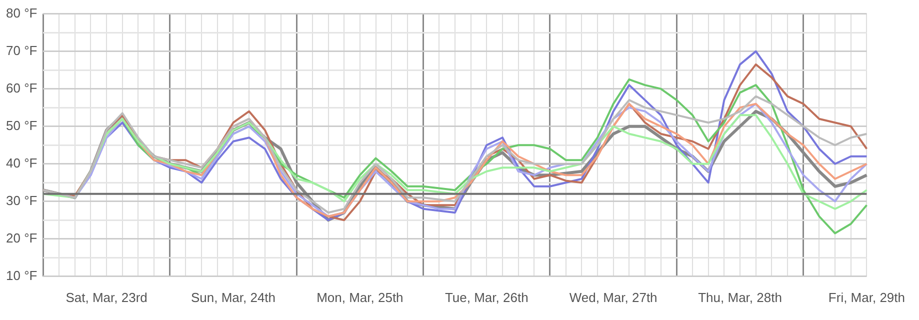 This screenshot has height=320, width=919. I want to click on y-tick-label: 80 °F, so click(22, 12).